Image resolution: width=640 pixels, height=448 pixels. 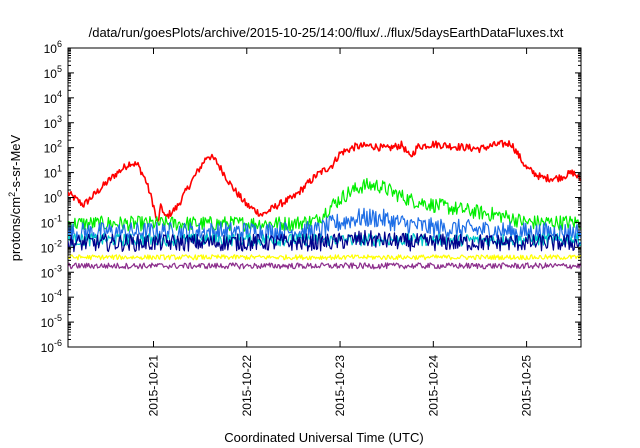 I want to click on y-tick-exp: 1, so click(x=59, y=169).